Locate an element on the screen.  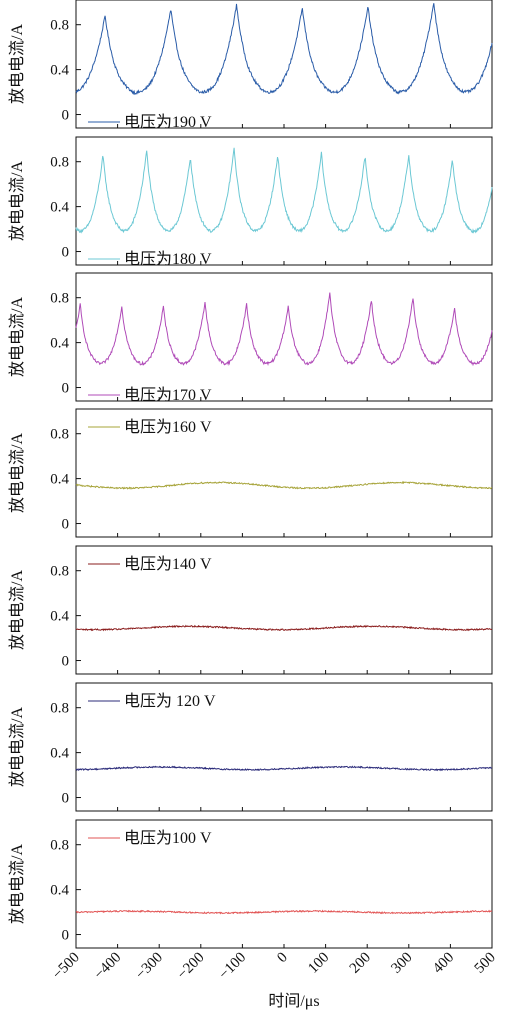
x-tick-label: 200 is located at coordinates (360, 963).